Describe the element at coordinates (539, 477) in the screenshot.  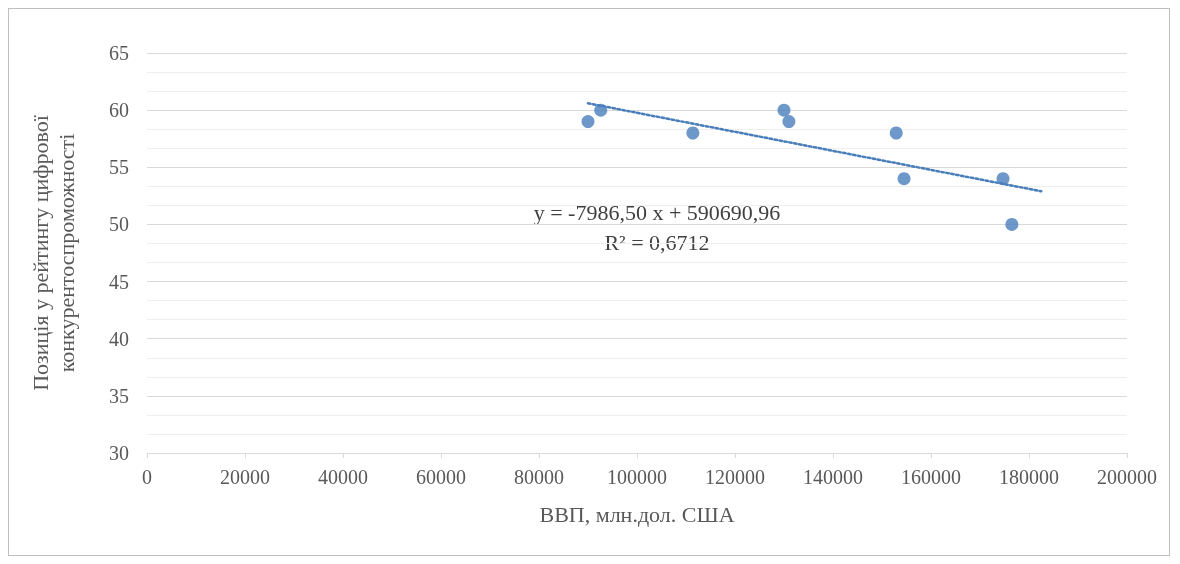
I see `x-tick-label: 80000` at that location.